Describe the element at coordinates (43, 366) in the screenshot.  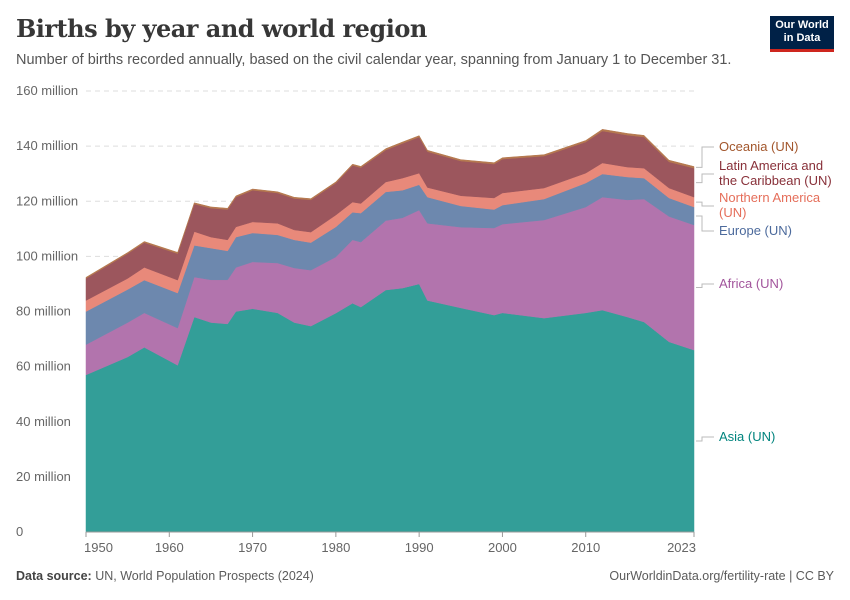
I see `y-tick-label: 60 million` at that location.